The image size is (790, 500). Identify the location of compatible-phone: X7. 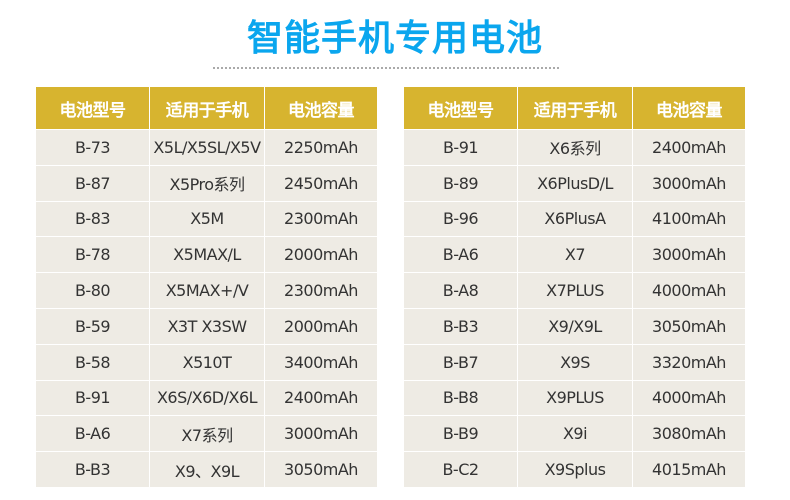
(575, 255).